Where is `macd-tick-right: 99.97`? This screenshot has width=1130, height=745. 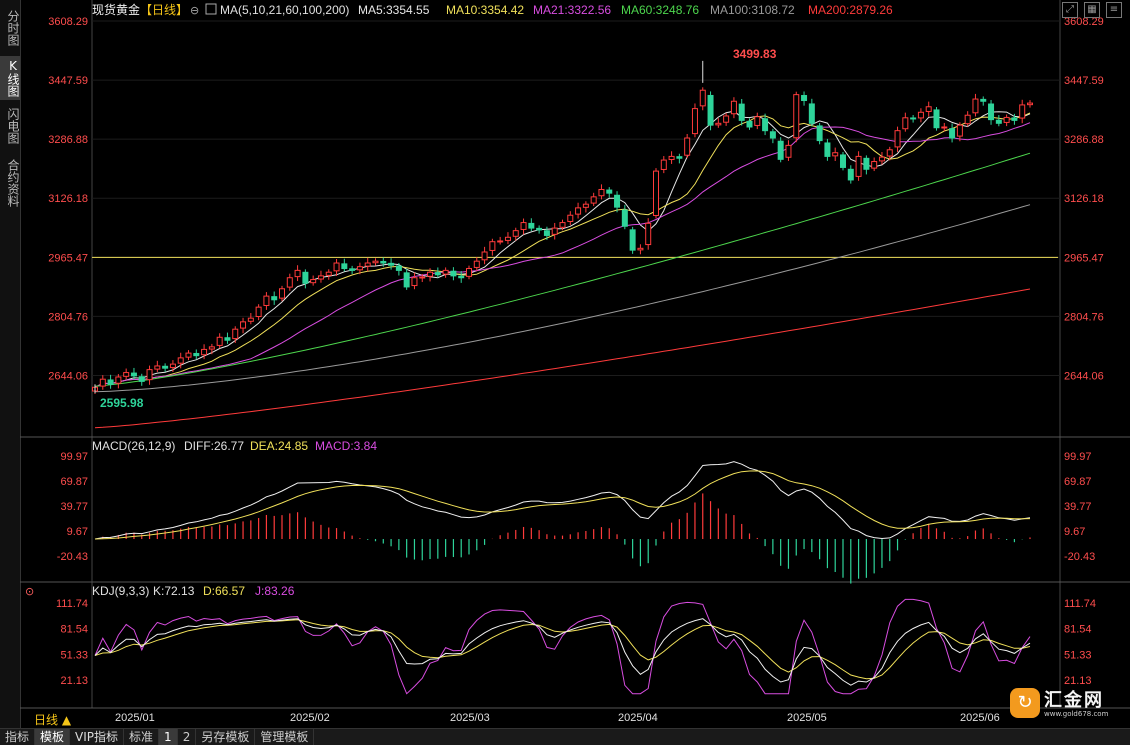
macd-tick-right: 99.97 is located at coordinates (1078, 457).